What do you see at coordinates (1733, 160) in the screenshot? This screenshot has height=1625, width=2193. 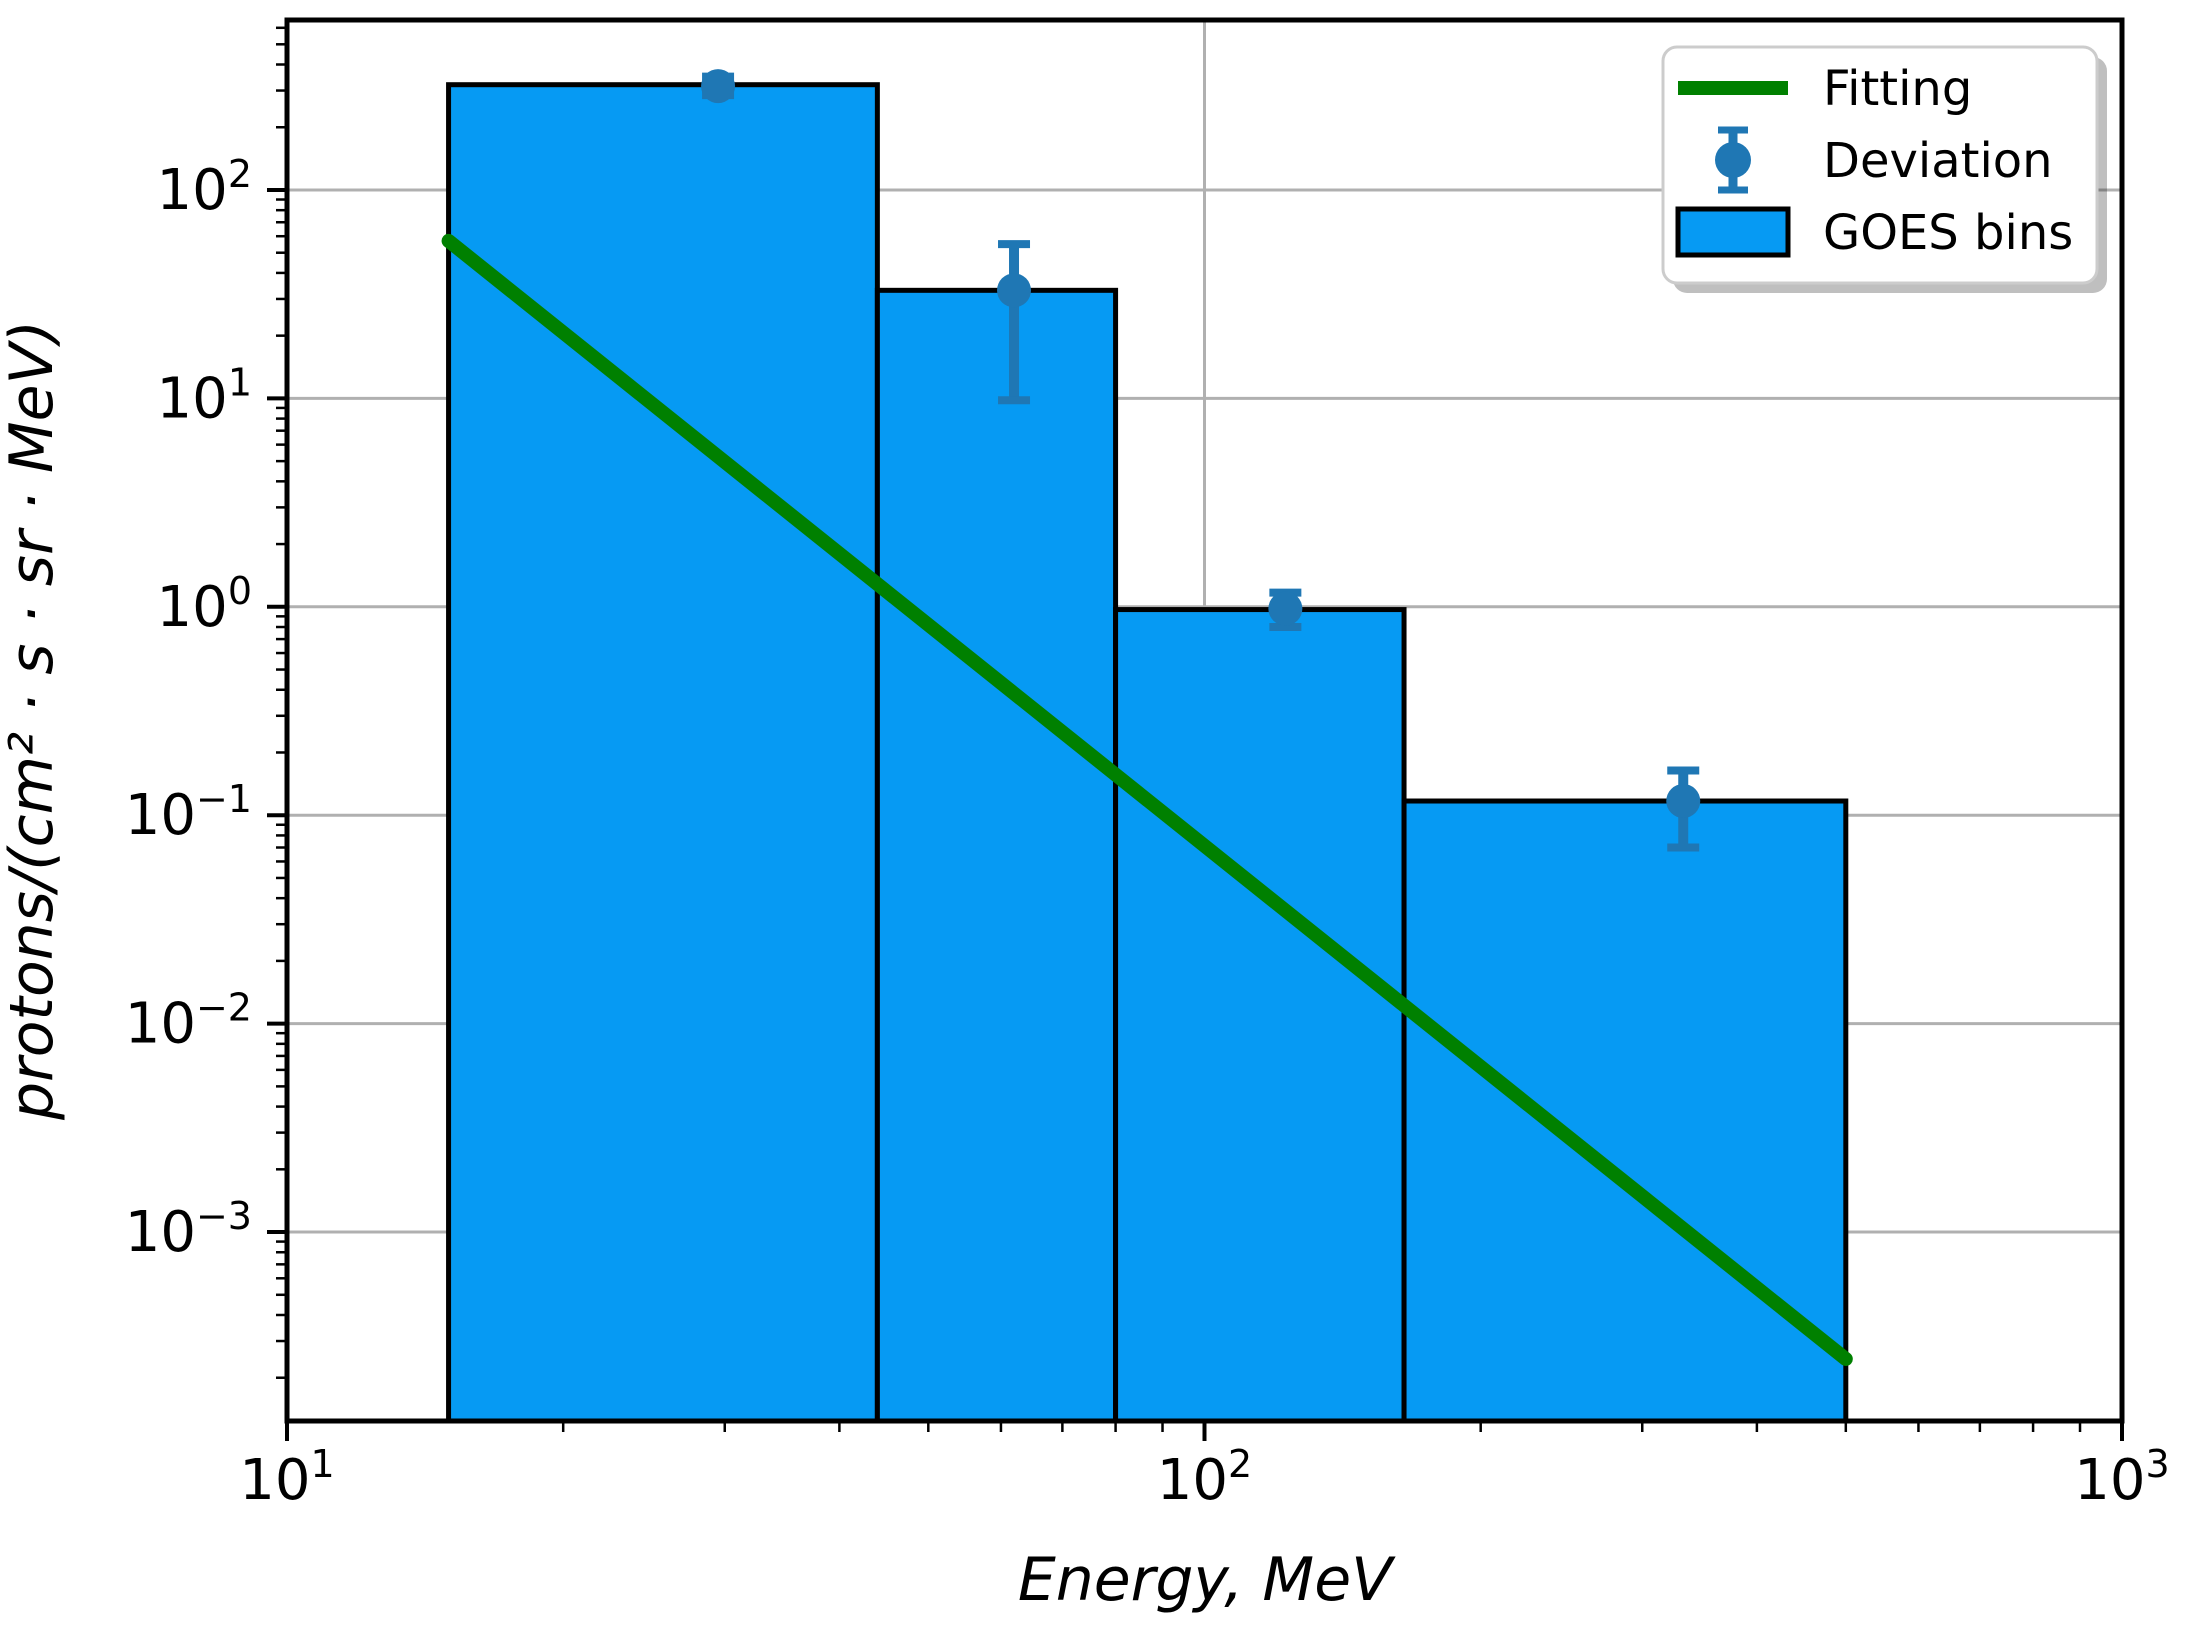 I see `legend-swatch-deviation-marker` at bounding box center [1733, 160].